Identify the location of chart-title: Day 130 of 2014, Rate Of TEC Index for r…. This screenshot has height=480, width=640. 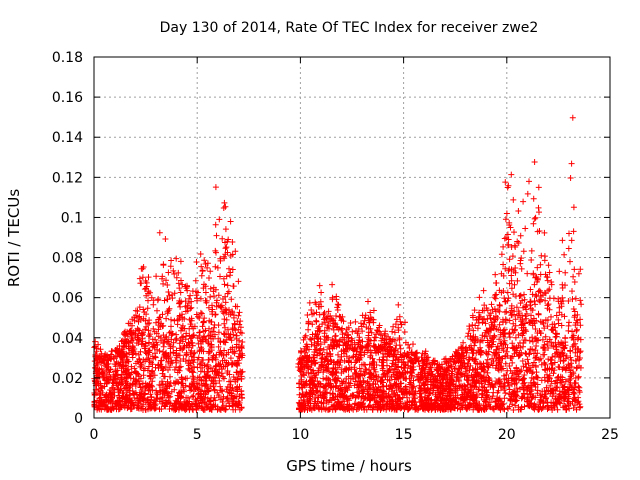
(349, 28).